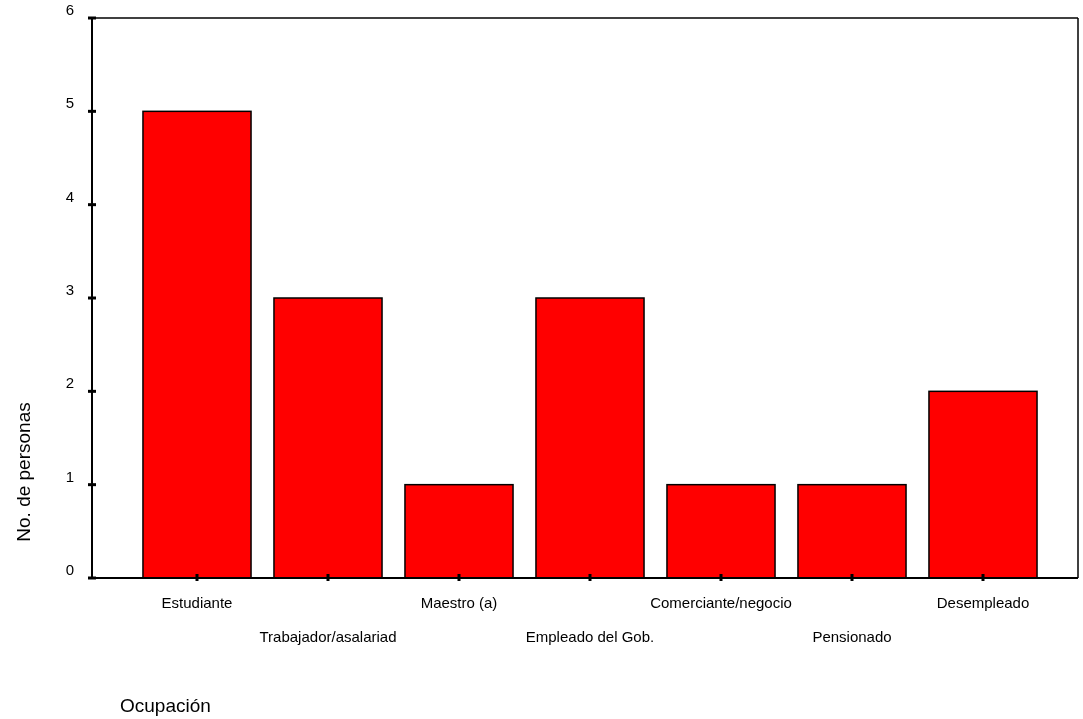  I want to click on x-tick-label: Estudiante, so click(197, 602).